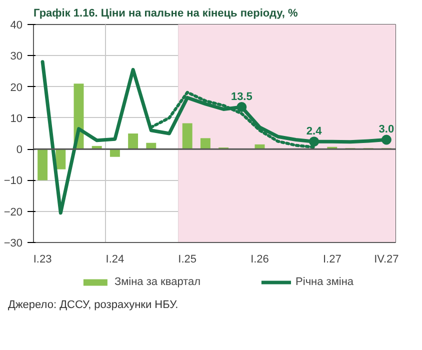  Describe the element at coordinates (259, 260) in the screenshot. I see `x-tick-label: I.26` at that location.